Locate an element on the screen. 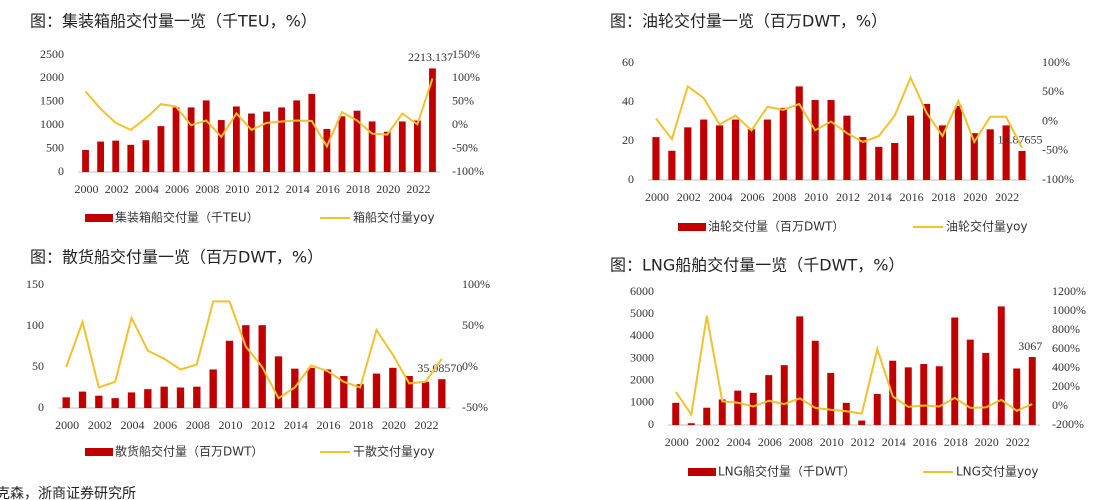  y-tick-label: 2000 is located at coordinates (52, 77).